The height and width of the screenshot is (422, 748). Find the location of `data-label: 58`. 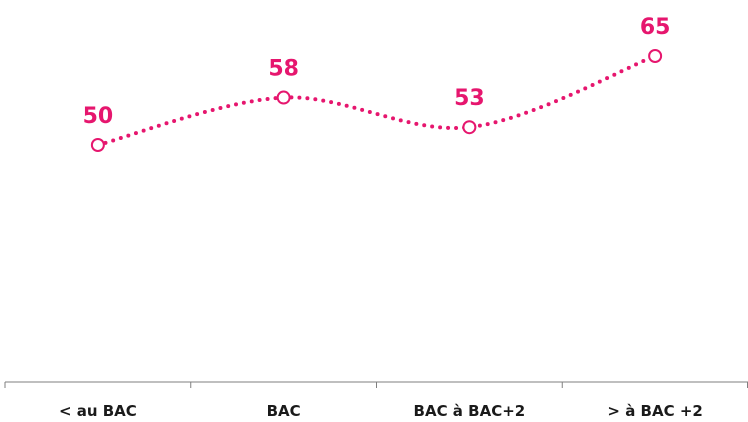

data-label: 58 is located at coordinates (283, 69).